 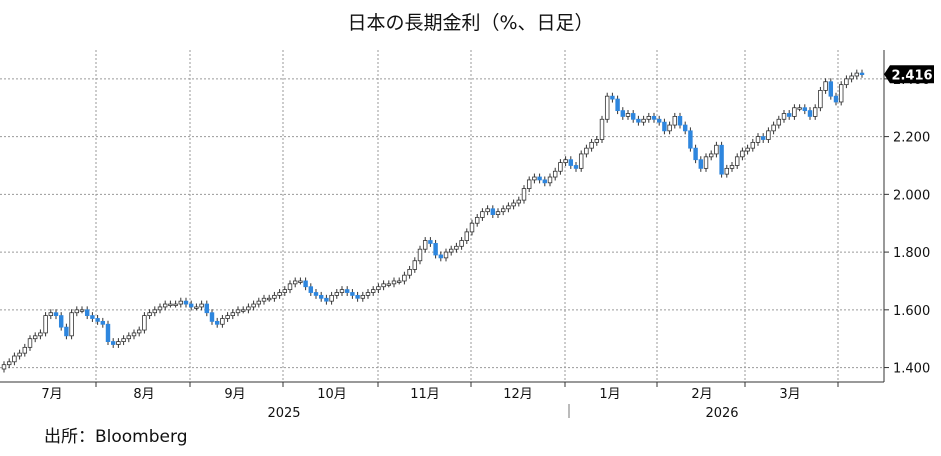 I want to click on x-tick-label: 3月, so click(x=789, y=394).